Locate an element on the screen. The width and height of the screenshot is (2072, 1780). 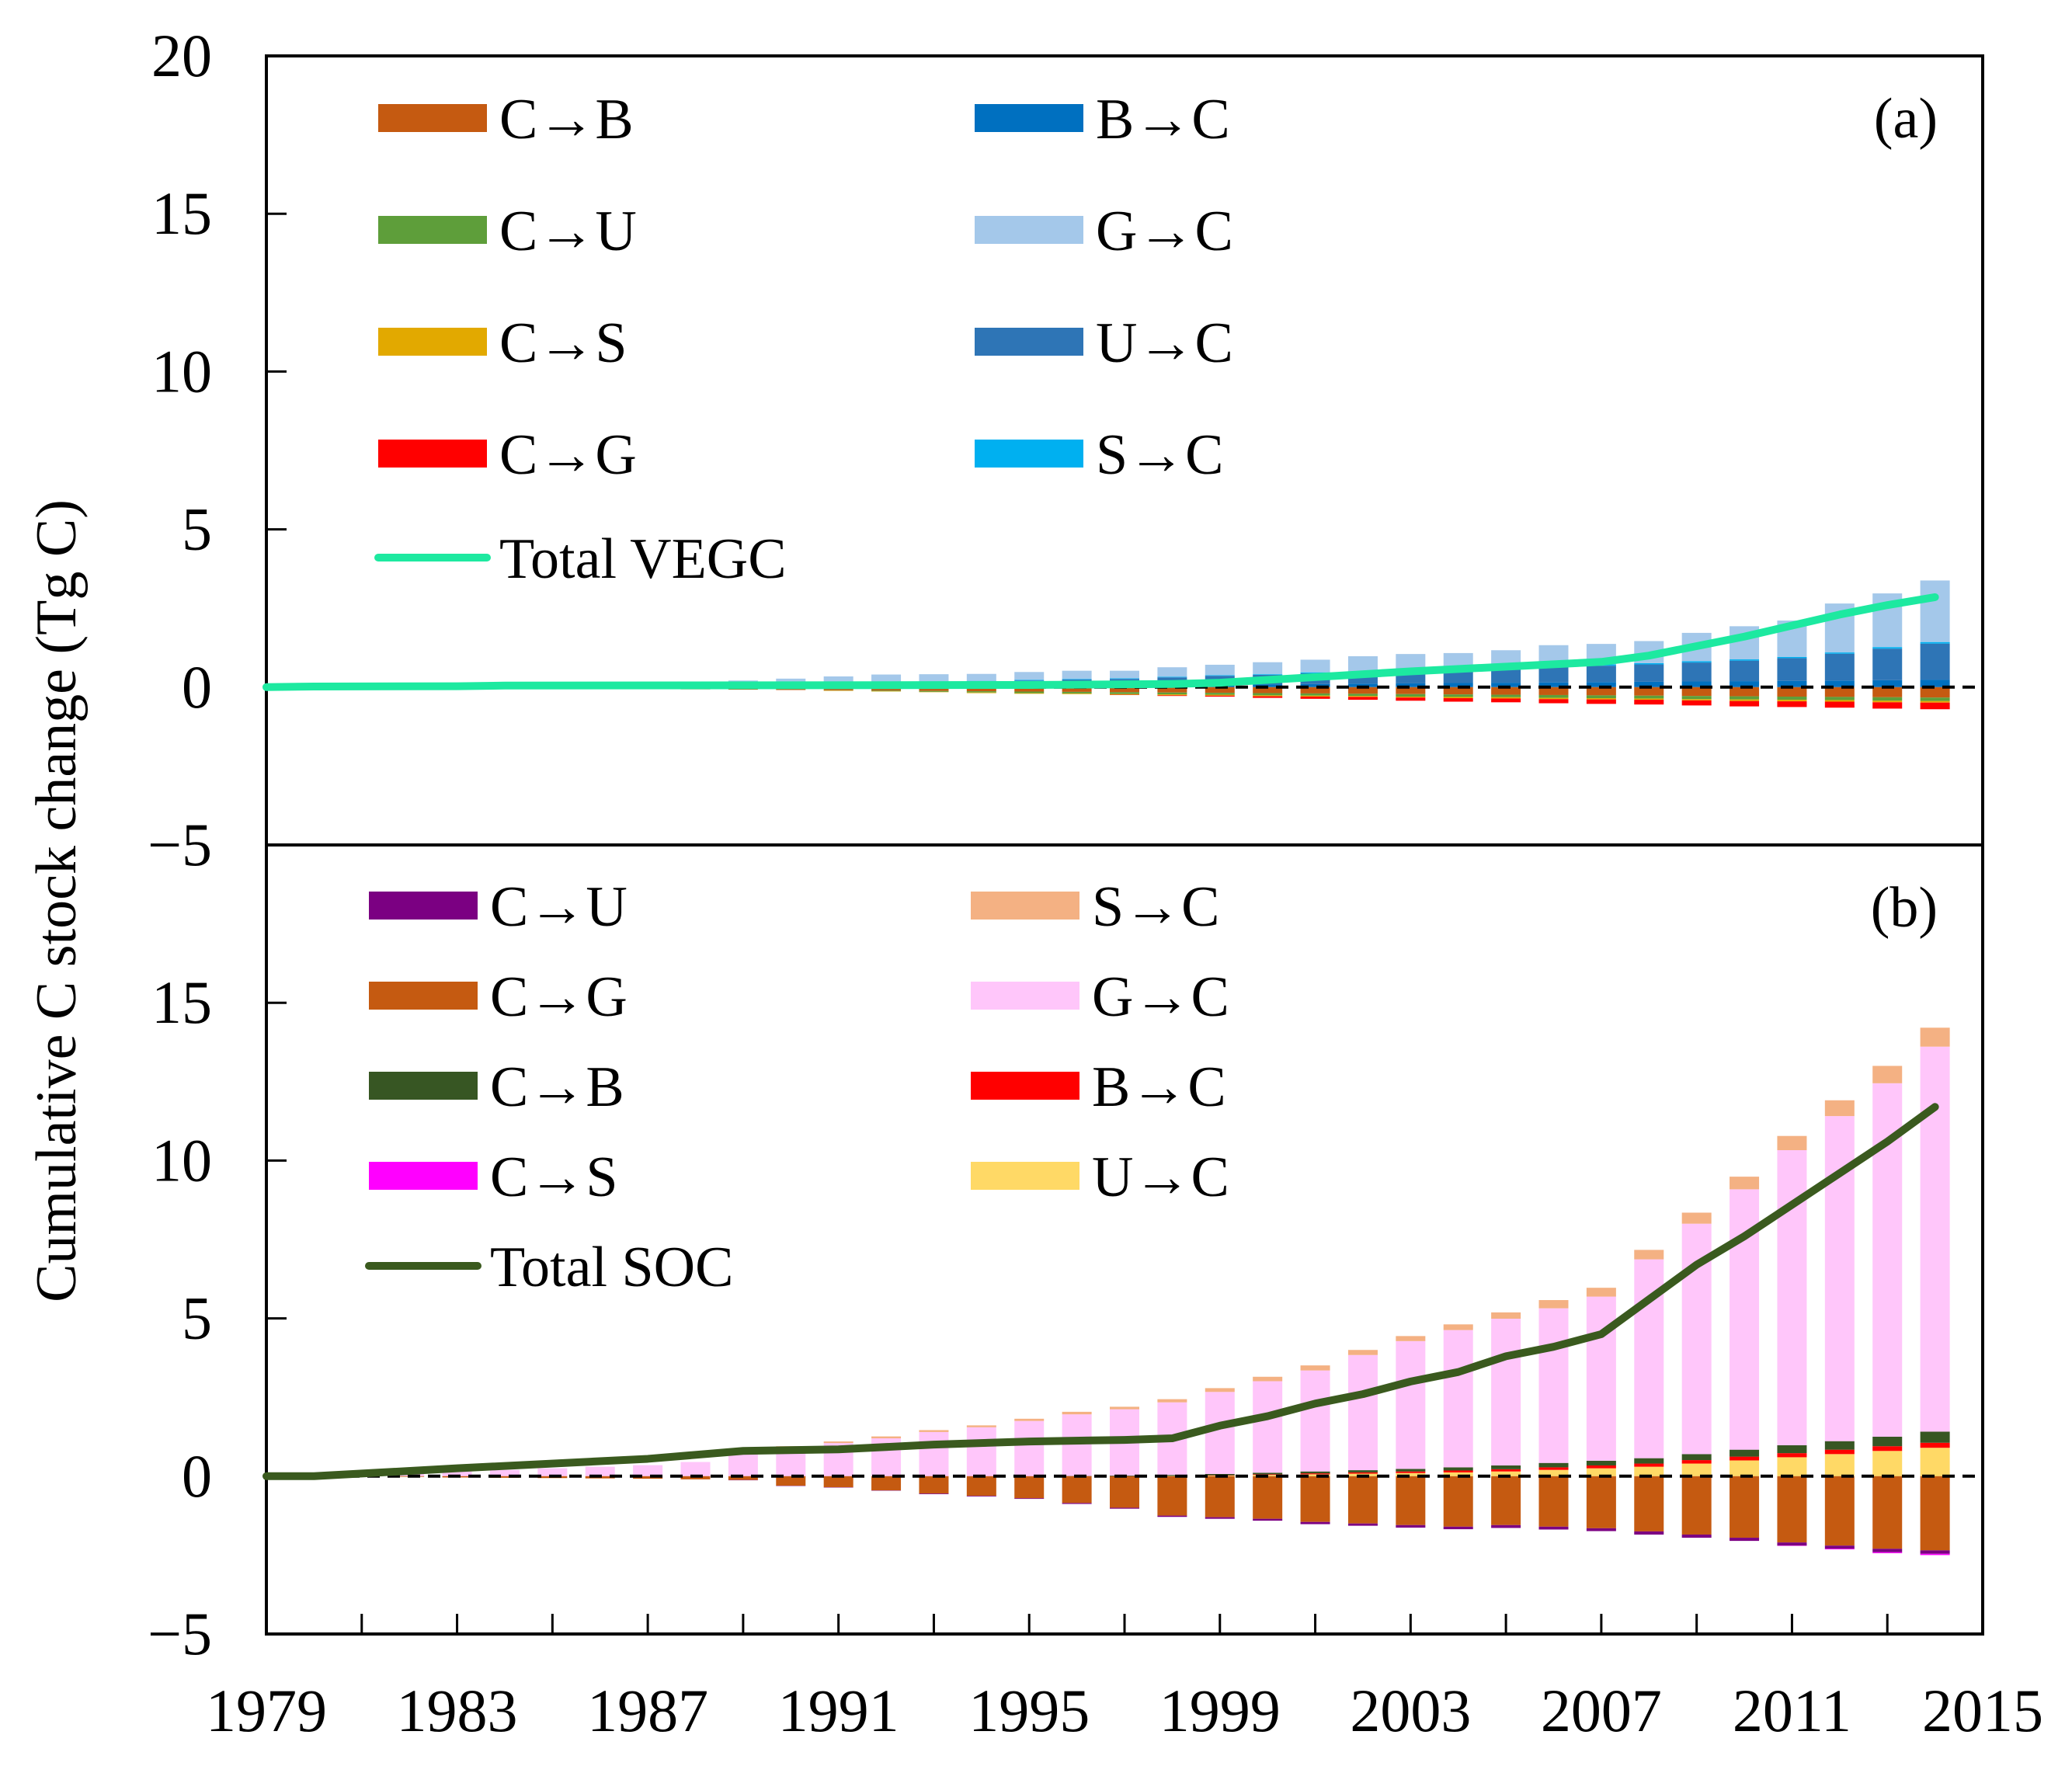
legend-label: G→C is located at coordinates (1160, 997).